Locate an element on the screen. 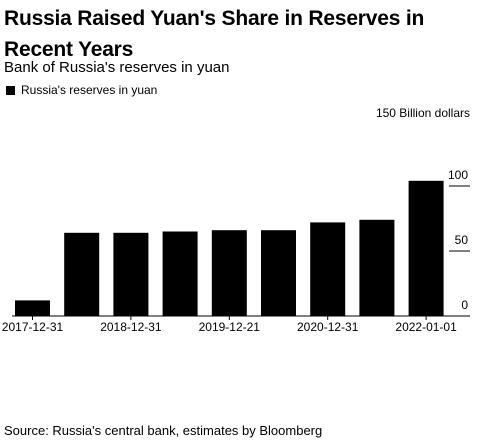 This screenshot has height=443, width=478. x-tick-label: 2020-12-31 is located at coordinates (328, 327).